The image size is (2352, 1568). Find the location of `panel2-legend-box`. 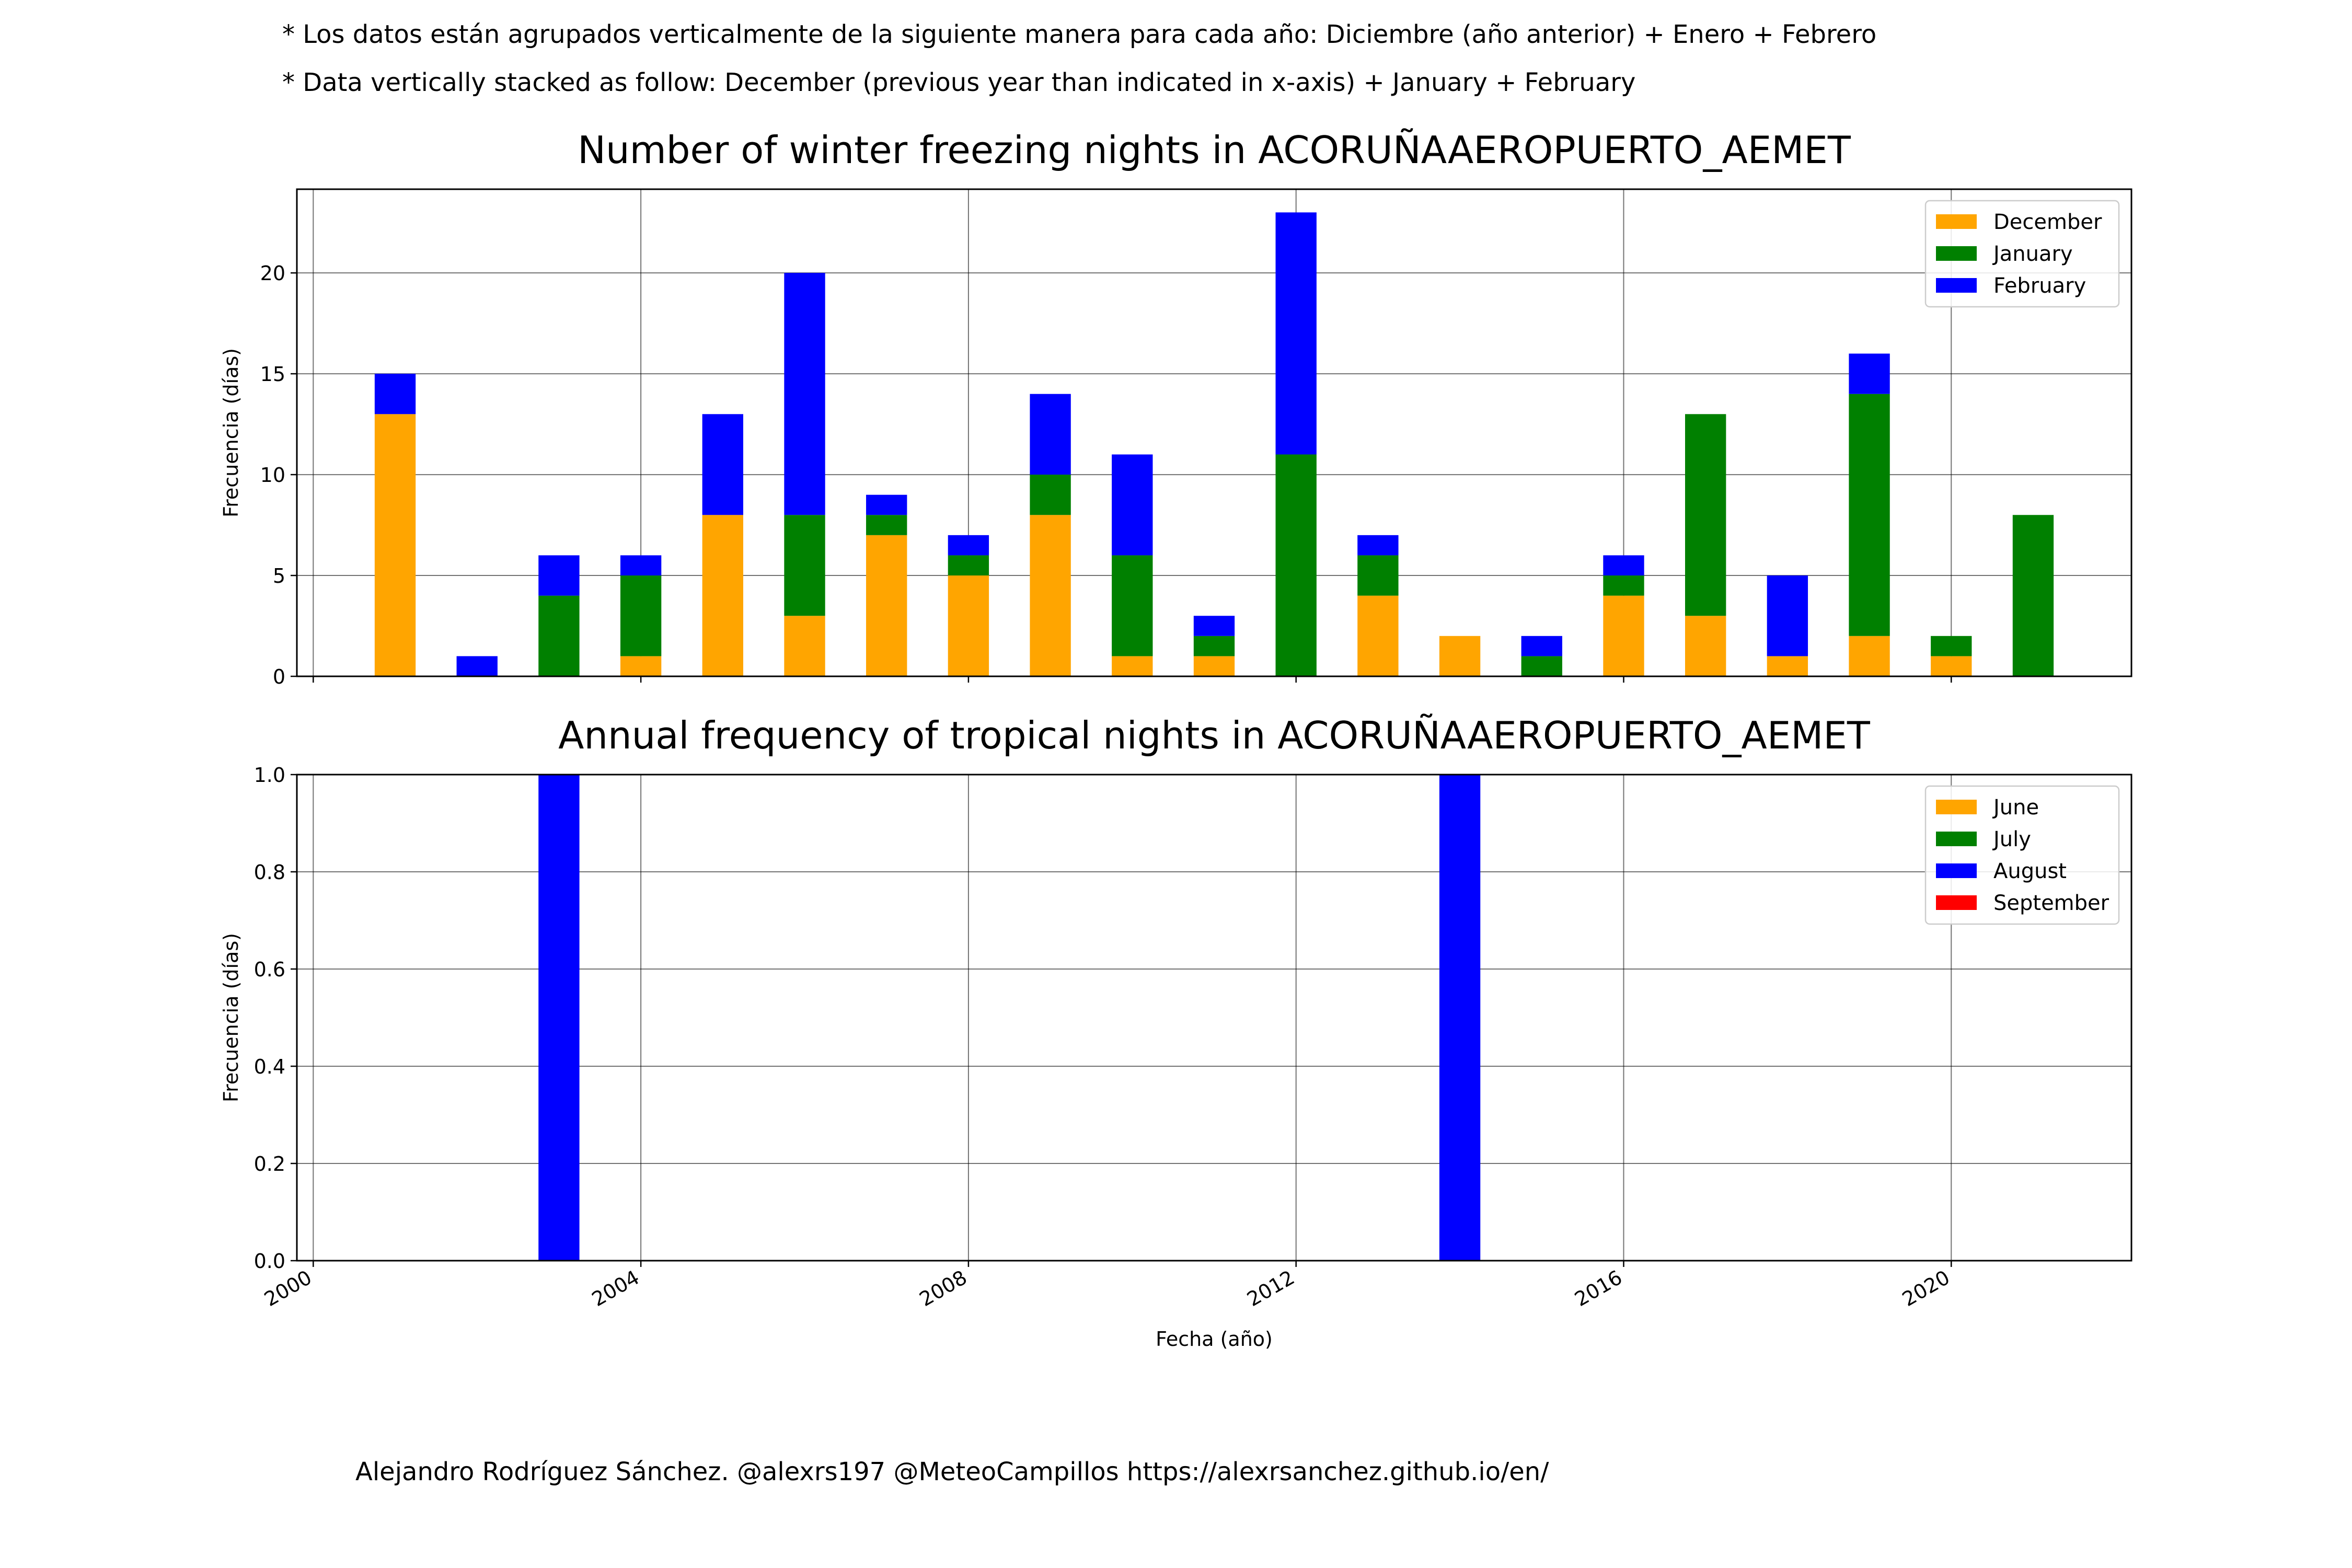

panel2-legend-box is located at coordinates (2022, 855).